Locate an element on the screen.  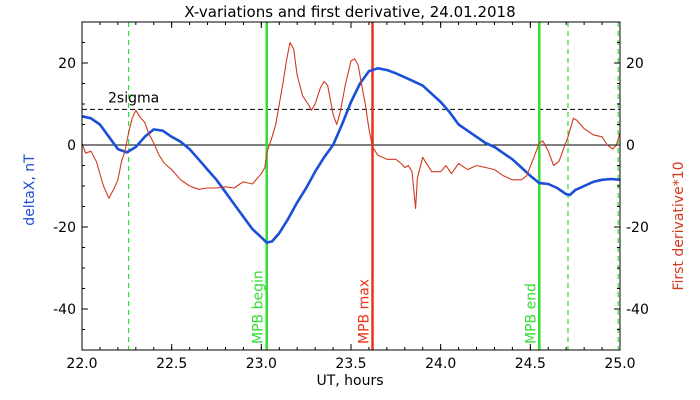
y-tick-label-right-2: 0 is located at coordinates (630, 146).